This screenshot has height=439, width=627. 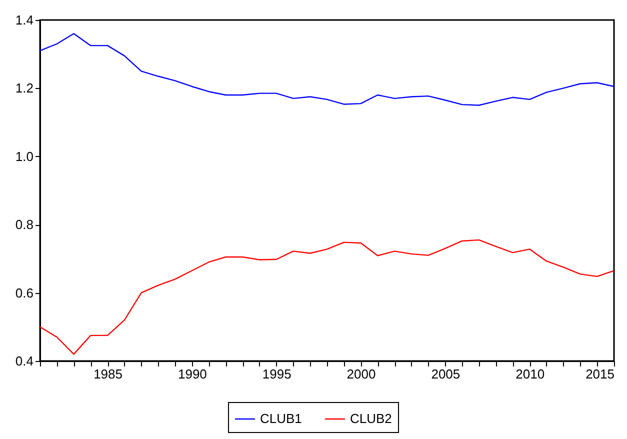 What do you see at coordinates (24, 20) in the screenshot?
I see `y-tick-label: 1.4` at bounding box center [24, 20].